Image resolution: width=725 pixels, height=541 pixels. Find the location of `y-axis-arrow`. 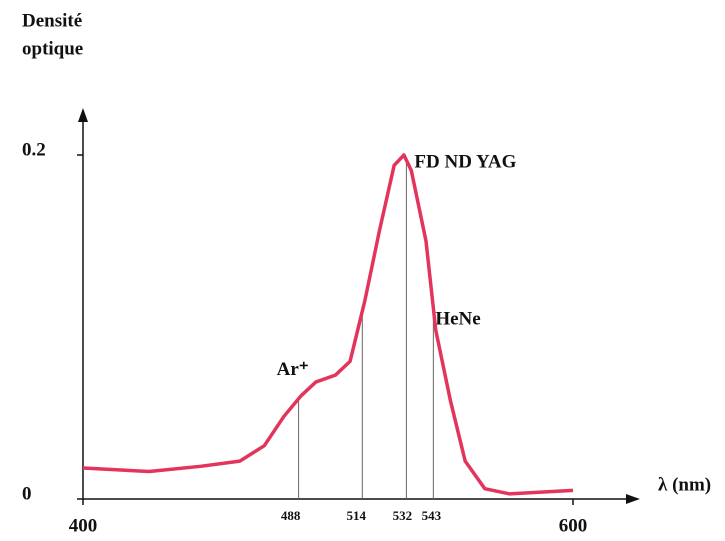

y-axis-arrow is located at coordinates (83, 115).